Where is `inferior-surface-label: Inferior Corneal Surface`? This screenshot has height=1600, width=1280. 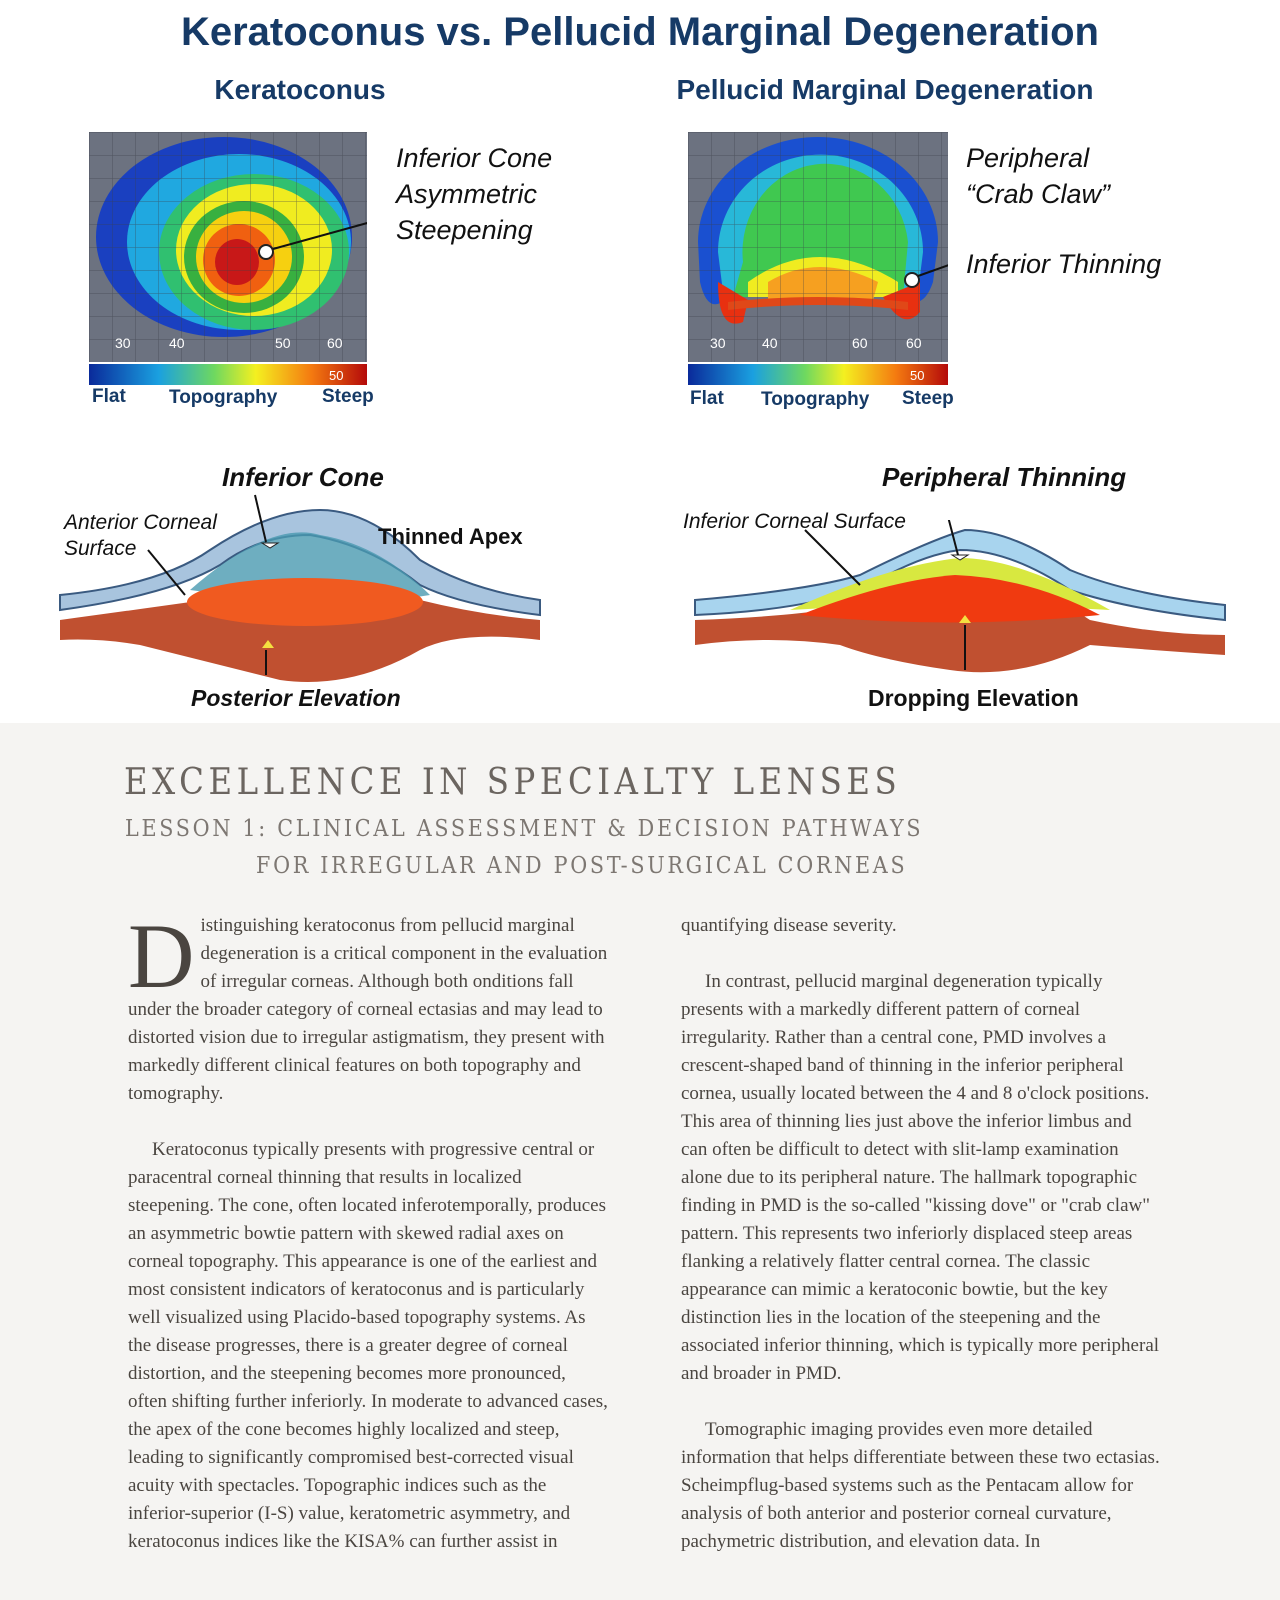 inferior-surface-label: Inferior Corneal Surface is located at coordinates (794, 521).